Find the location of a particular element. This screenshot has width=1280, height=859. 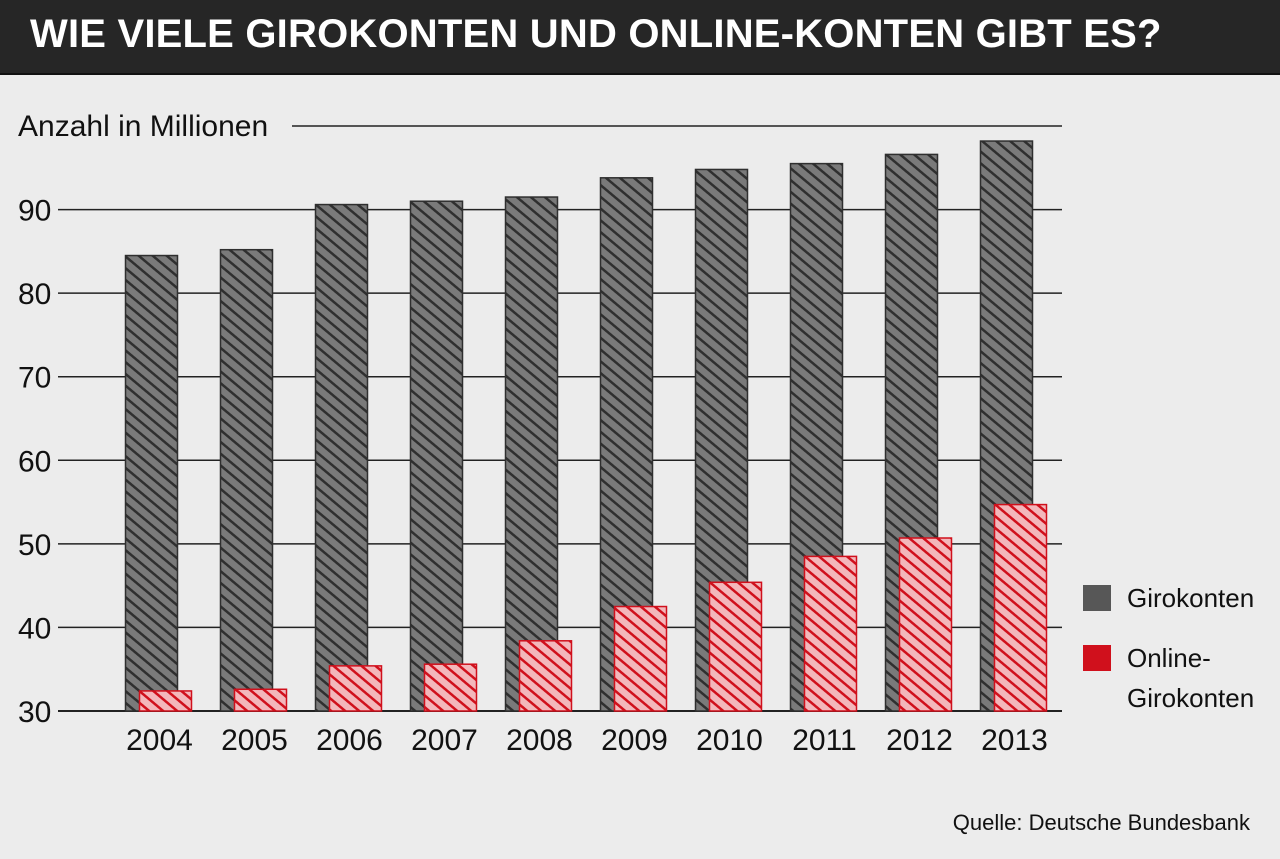

x-tick-label-2004: 2004 is located at coordinates (159, 740).